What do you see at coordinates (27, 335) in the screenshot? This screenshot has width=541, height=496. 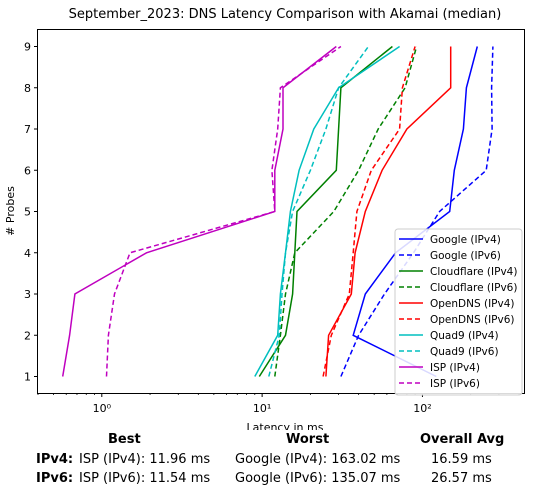 I see `y-tick-label: 2` at bounding box center [27, 335].